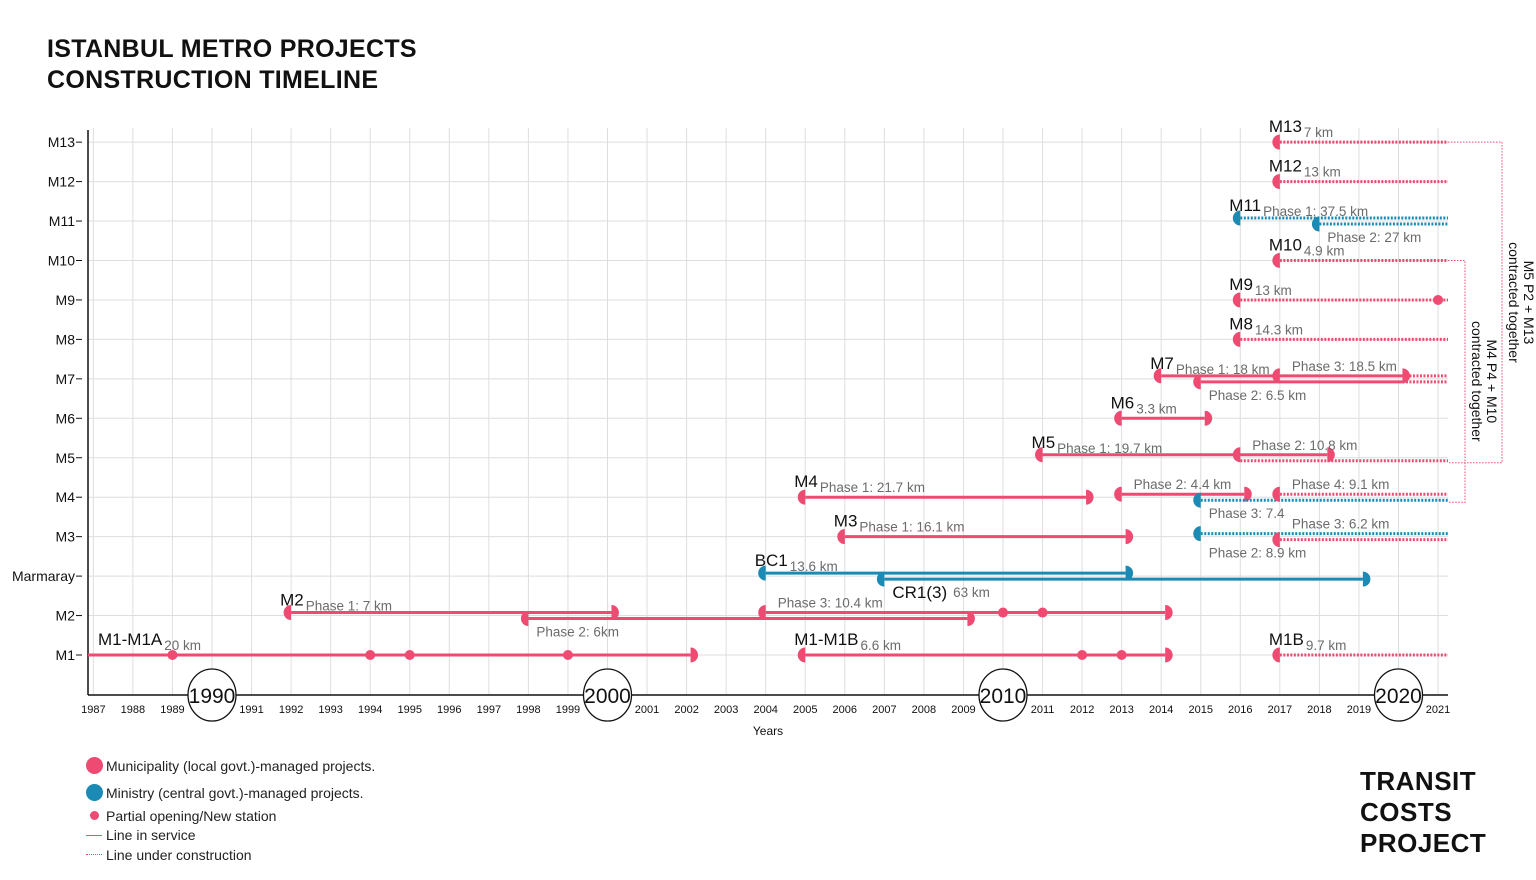 The height and width of the screenshot is (880, 1536). What do you see at coordinates (232, 49) in the screenshot?
I see `chart-title-line-1: ISTANBUL METRO PROJECTS` at bounding box center [232, 49].